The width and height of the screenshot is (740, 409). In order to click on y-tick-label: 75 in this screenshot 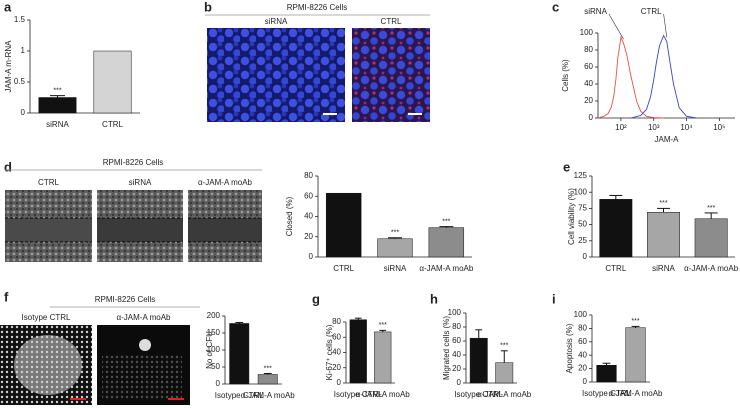, I will do `click(582, 208)`.